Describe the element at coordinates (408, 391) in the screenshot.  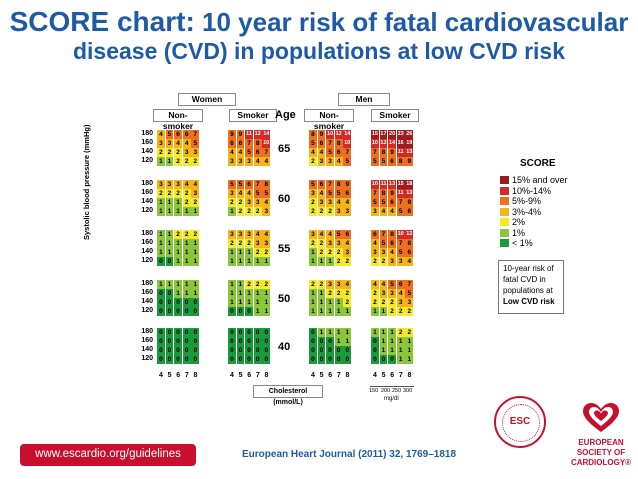
I see `mgdl-tick: 300` at that location.